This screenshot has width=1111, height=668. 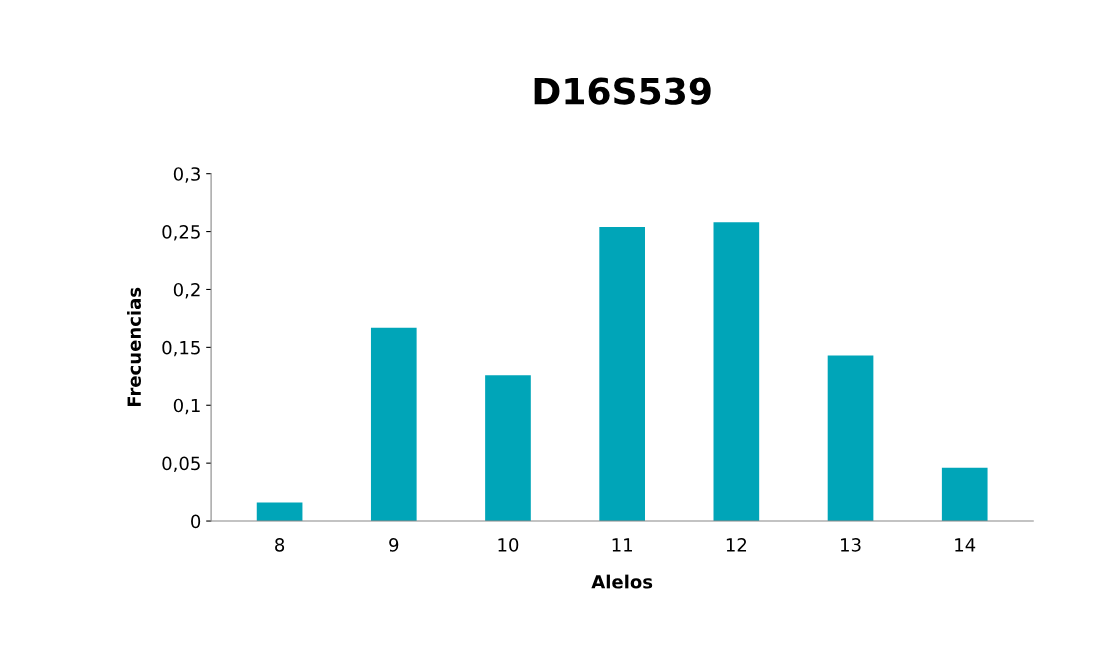 I want to click on x-axis-title: Alelos, so click(x=622, y=581).